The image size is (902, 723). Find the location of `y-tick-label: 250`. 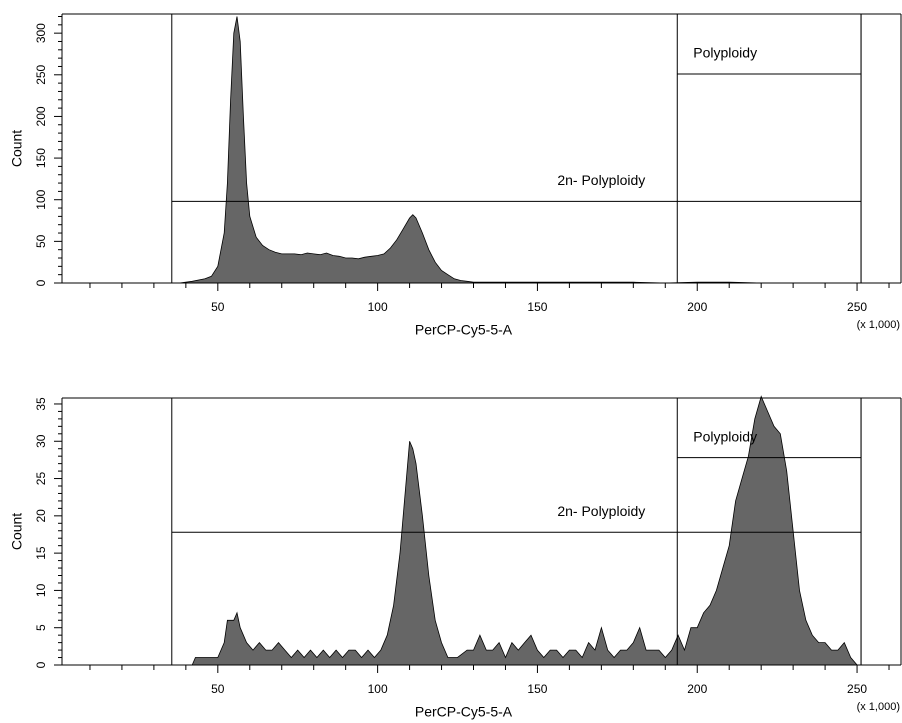

y-tick-label: 250 is located at coordinates (41, 74).